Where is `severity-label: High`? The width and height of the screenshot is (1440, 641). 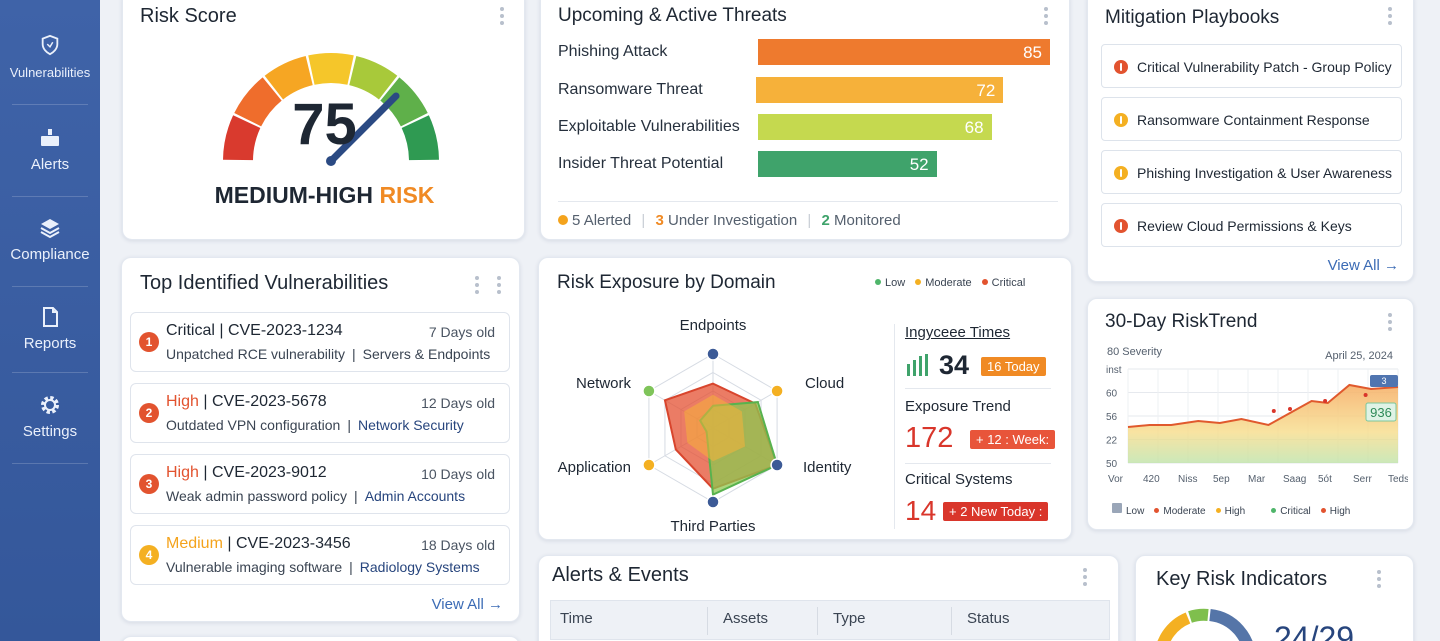
severity-label: High is located at coordinates (182, 401).